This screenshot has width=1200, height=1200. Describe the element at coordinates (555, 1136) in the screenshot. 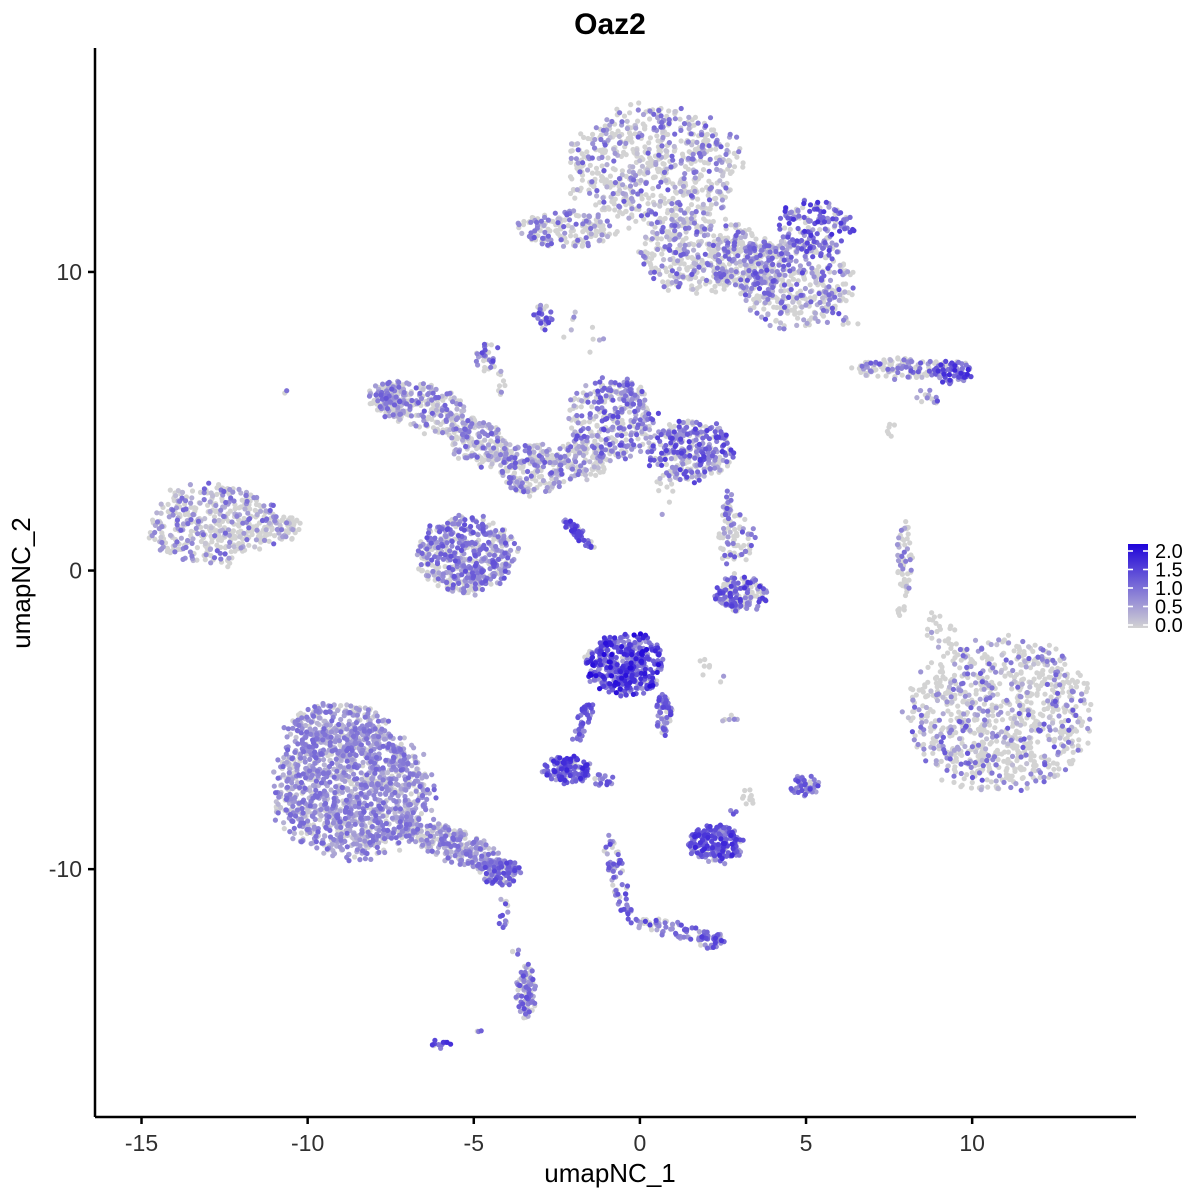

I see `x-axis-ticks: -15 -10 -5 0 5 10` at that location.